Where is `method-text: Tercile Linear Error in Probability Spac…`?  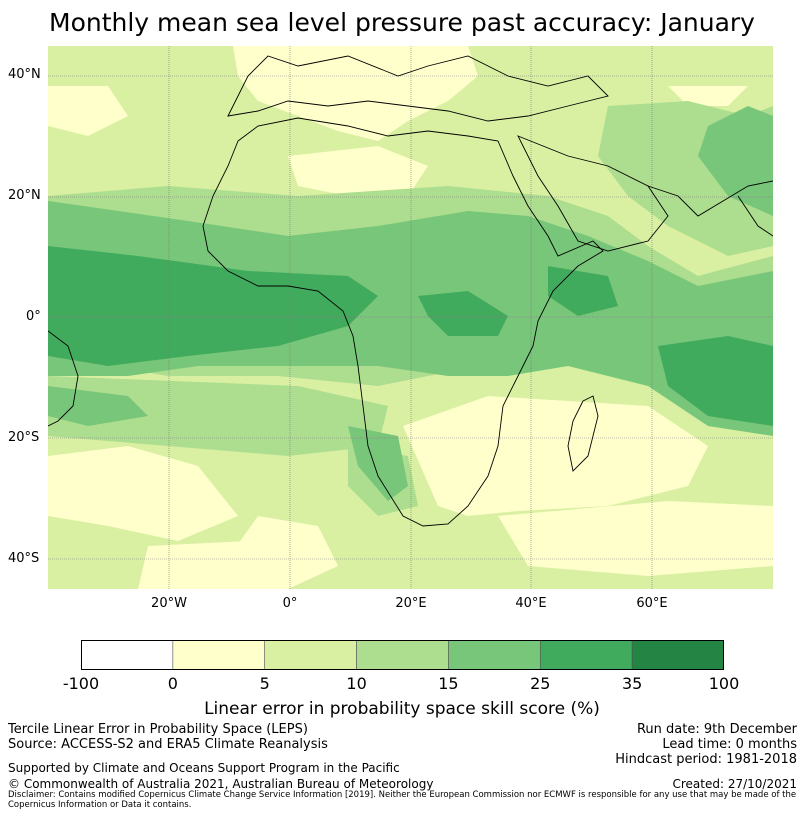 method-text: Tercile Linear Error in Probability Spac… is located at coordinates (158, 729).